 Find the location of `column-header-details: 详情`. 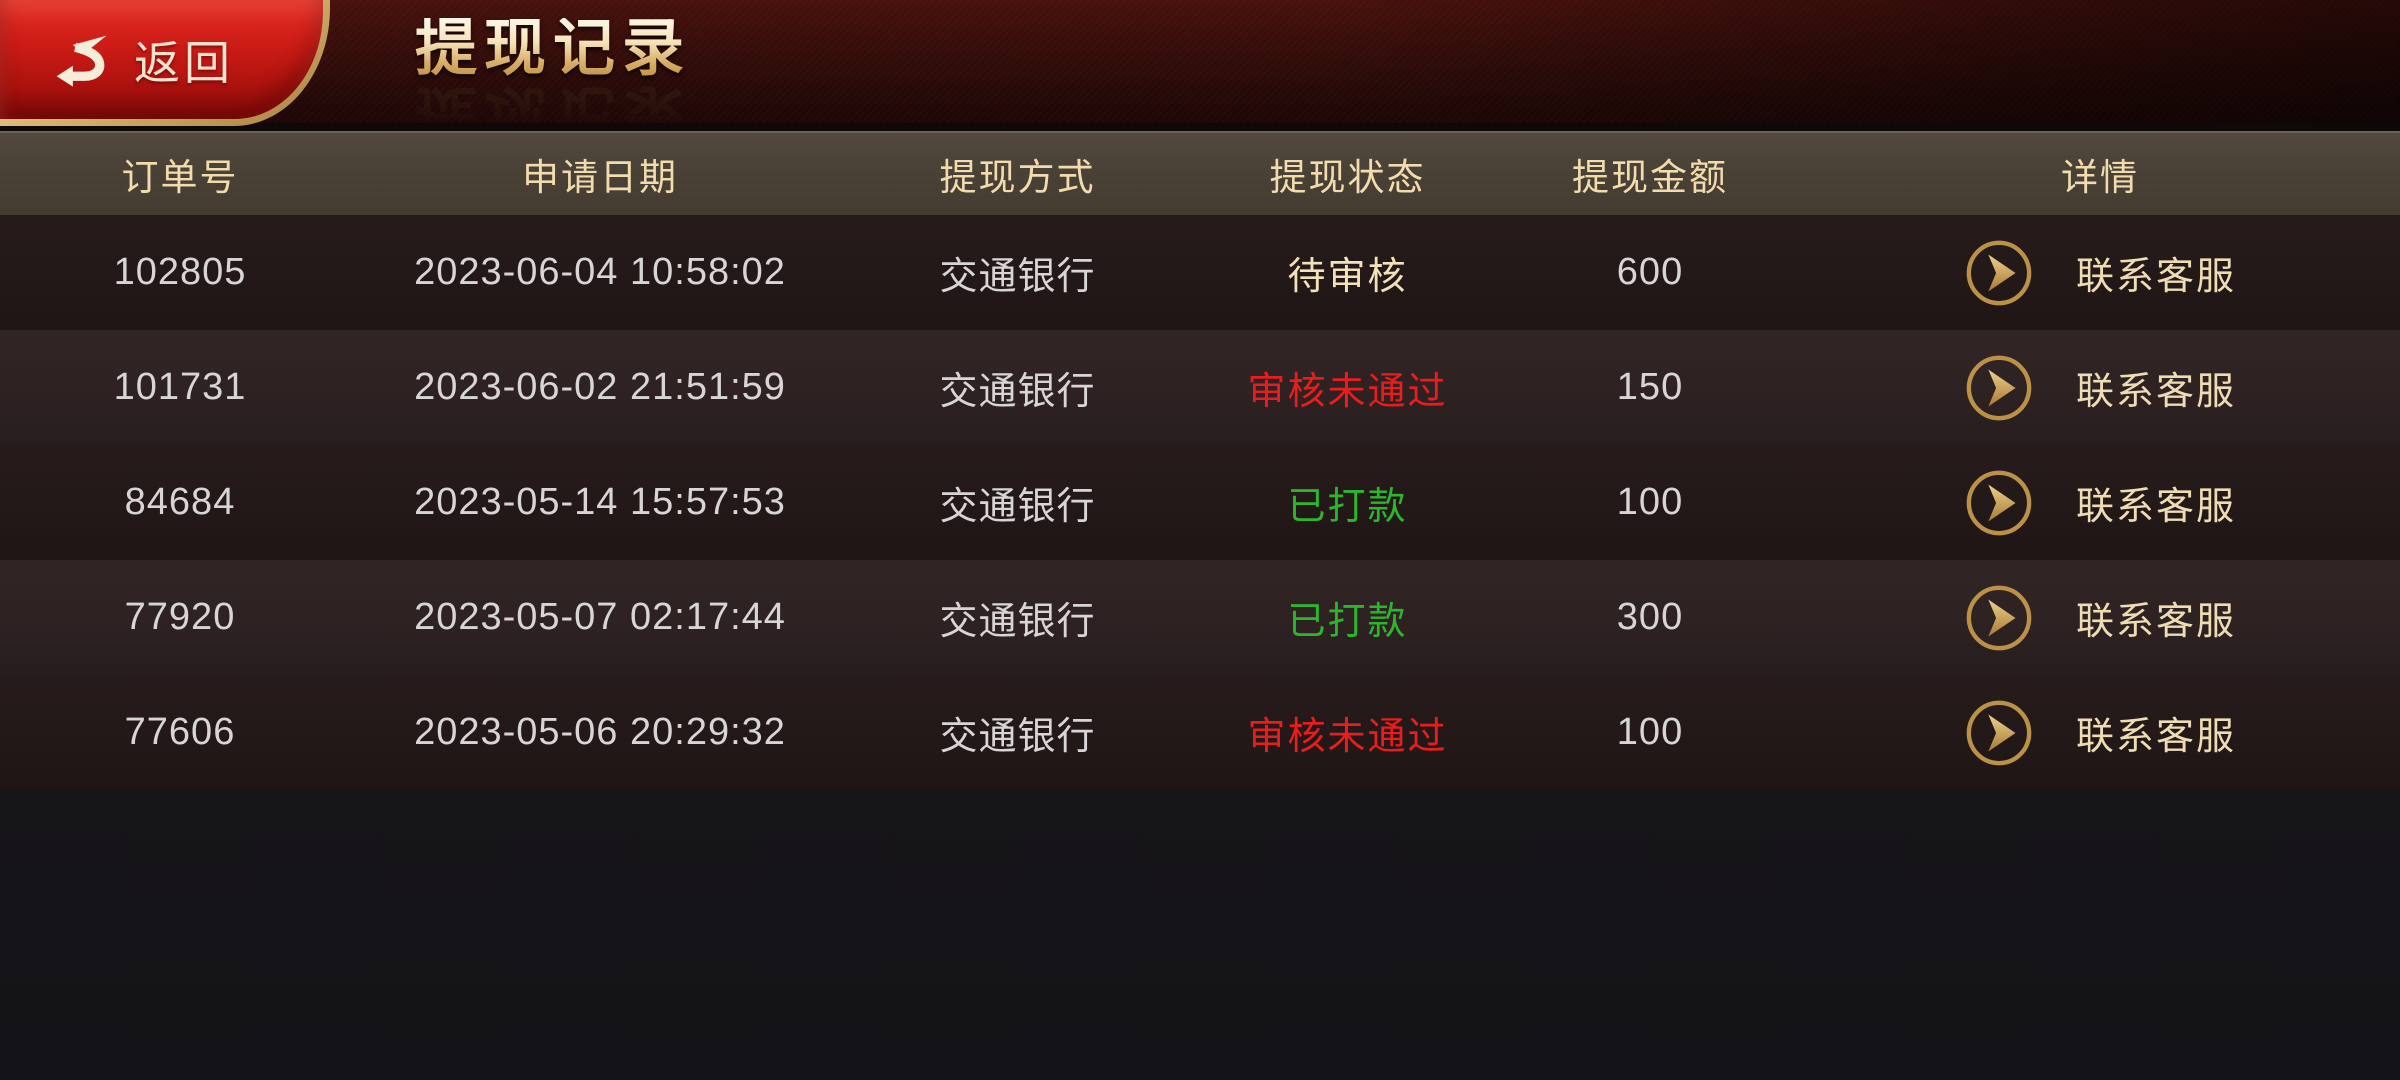

column-header-details: 详情 is located at coordinates (2100, 177).